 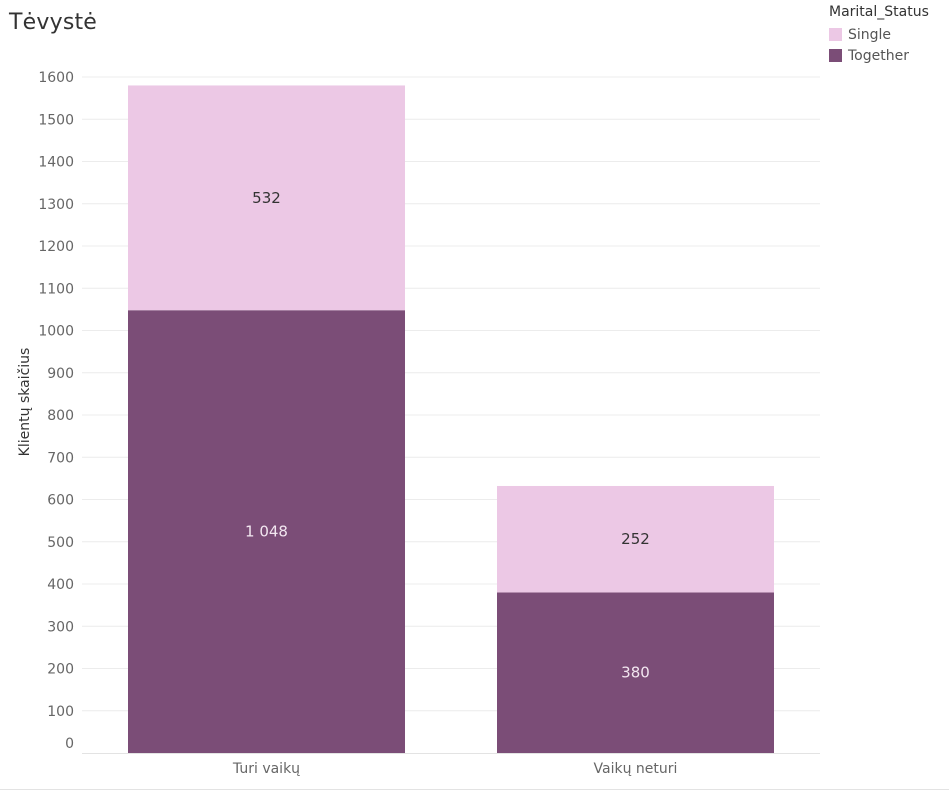 I want to click on data-label: 252, so click(x=635, y=539).